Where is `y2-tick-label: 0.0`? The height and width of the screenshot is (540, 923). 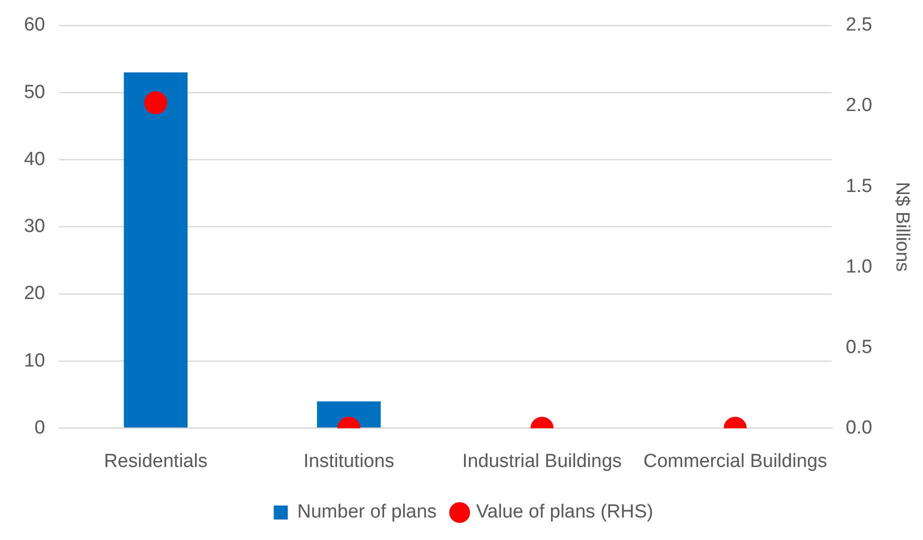 y2-tick-label: 0.0 is located at coordinates (859, 427).